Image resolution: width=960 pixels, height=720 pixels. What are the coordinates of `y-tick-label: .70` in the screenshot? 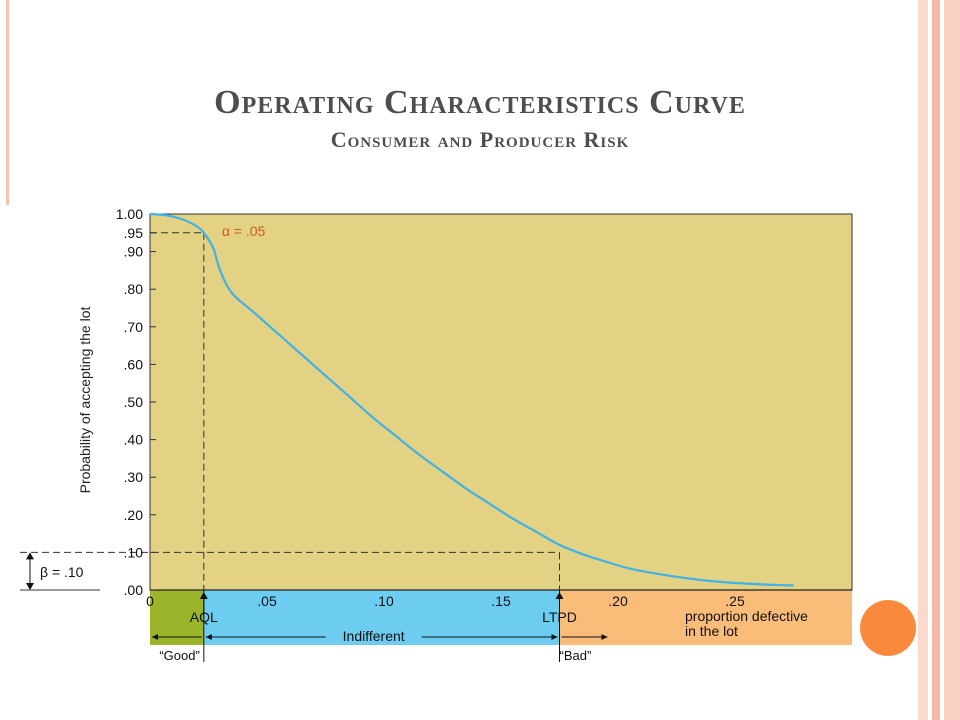 It's located at (134, 327).